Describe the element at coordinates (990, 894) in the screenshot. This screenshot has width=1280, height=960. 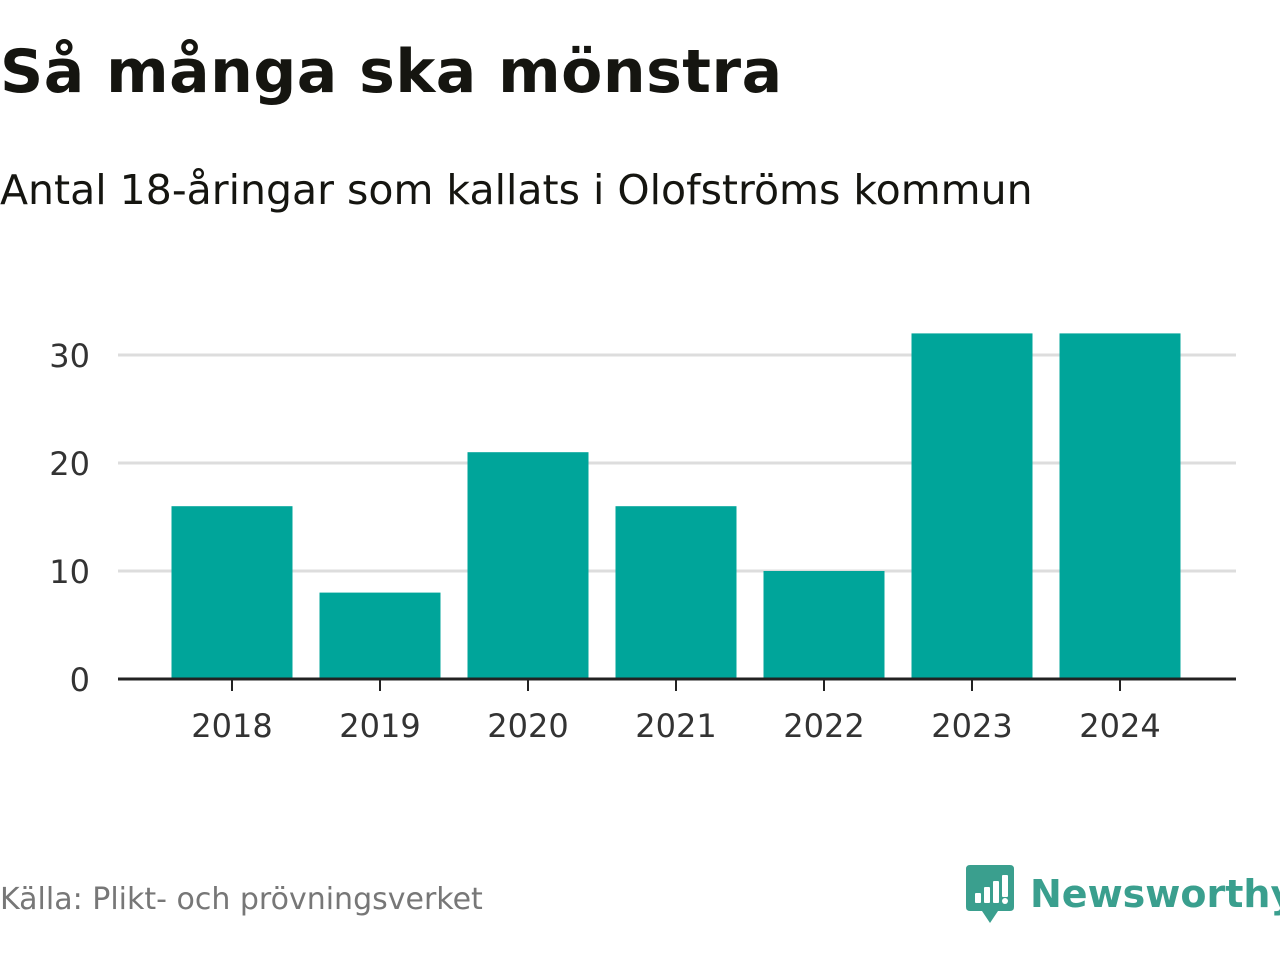
I see `newsworthy-logo-icon` at that location.